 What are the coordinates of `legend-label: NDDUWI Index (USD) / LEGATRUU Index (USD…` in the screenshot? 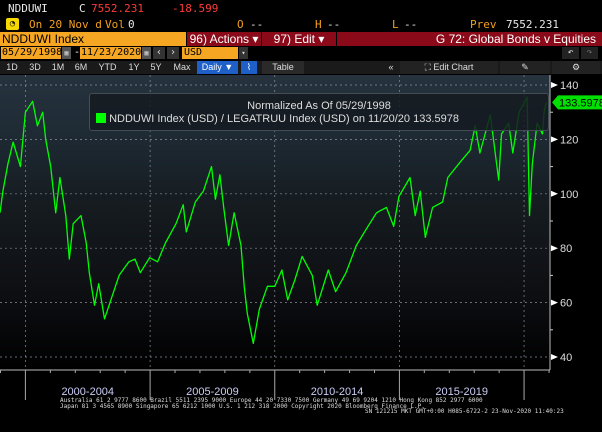 It's located at (284, 119).